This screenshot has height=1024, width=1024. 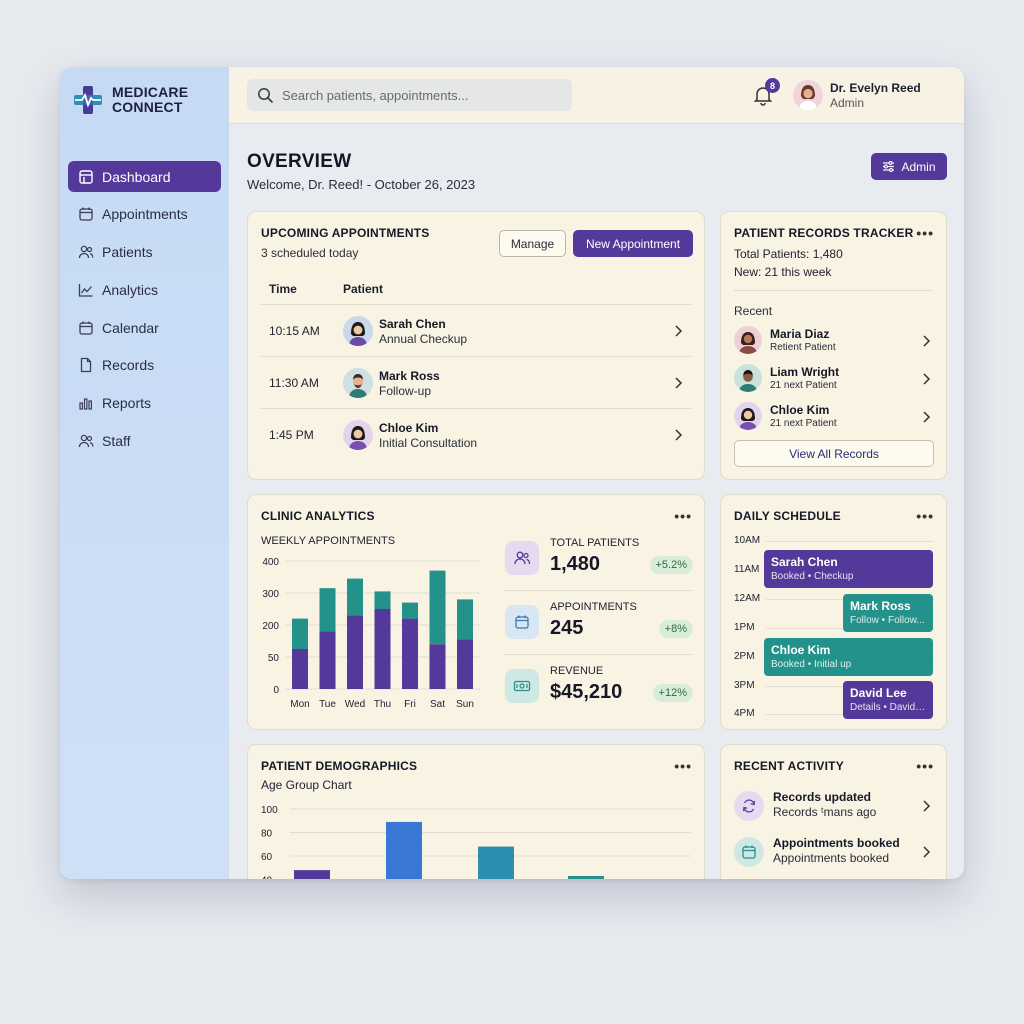 I want to click on view-all-records-button: View All Records, so click(x=834, y=453).